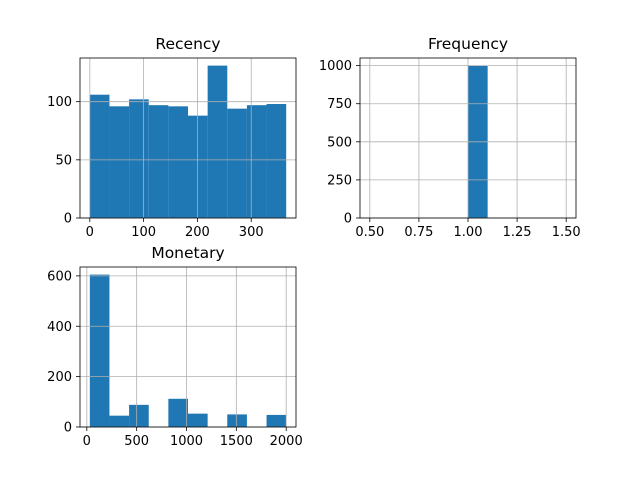 This screenshot has width=640, height=480. Describe the element at coordinates (197, 232) in the screenshot. I see `recency-x-tick-label: 200` at that location.